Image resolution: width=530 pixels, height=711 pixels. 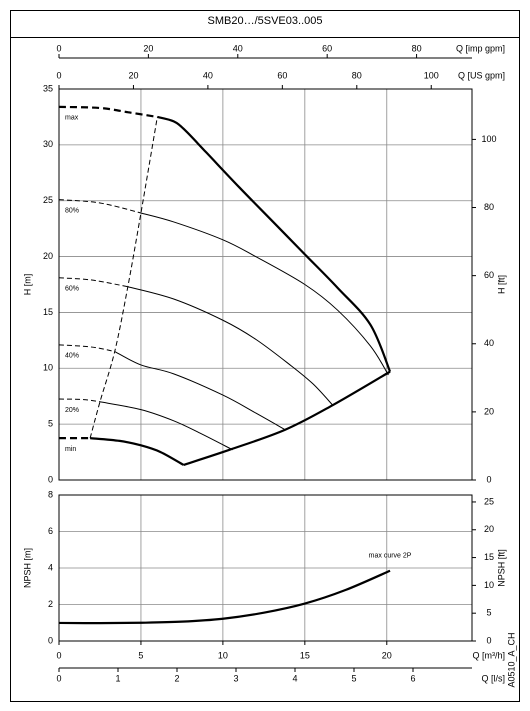 What do you see at coordinates (390, 556) in the screenshot?
I see `curve-label: max curve 2P` at bounding box center [390, 556].